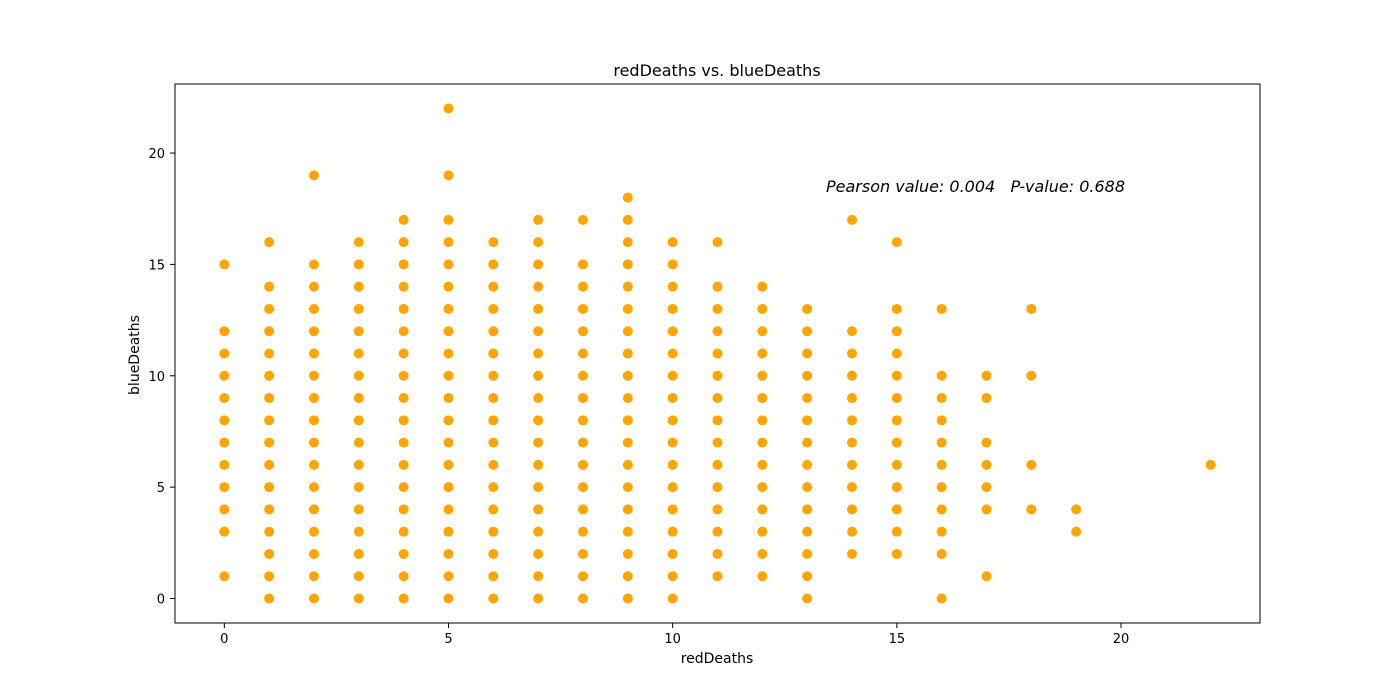 The width and height of the screenshot is (1400, 700). Describe the element at coordinates (672, 639) in the screenshot. I see `x-tick-label: 10` at that location.